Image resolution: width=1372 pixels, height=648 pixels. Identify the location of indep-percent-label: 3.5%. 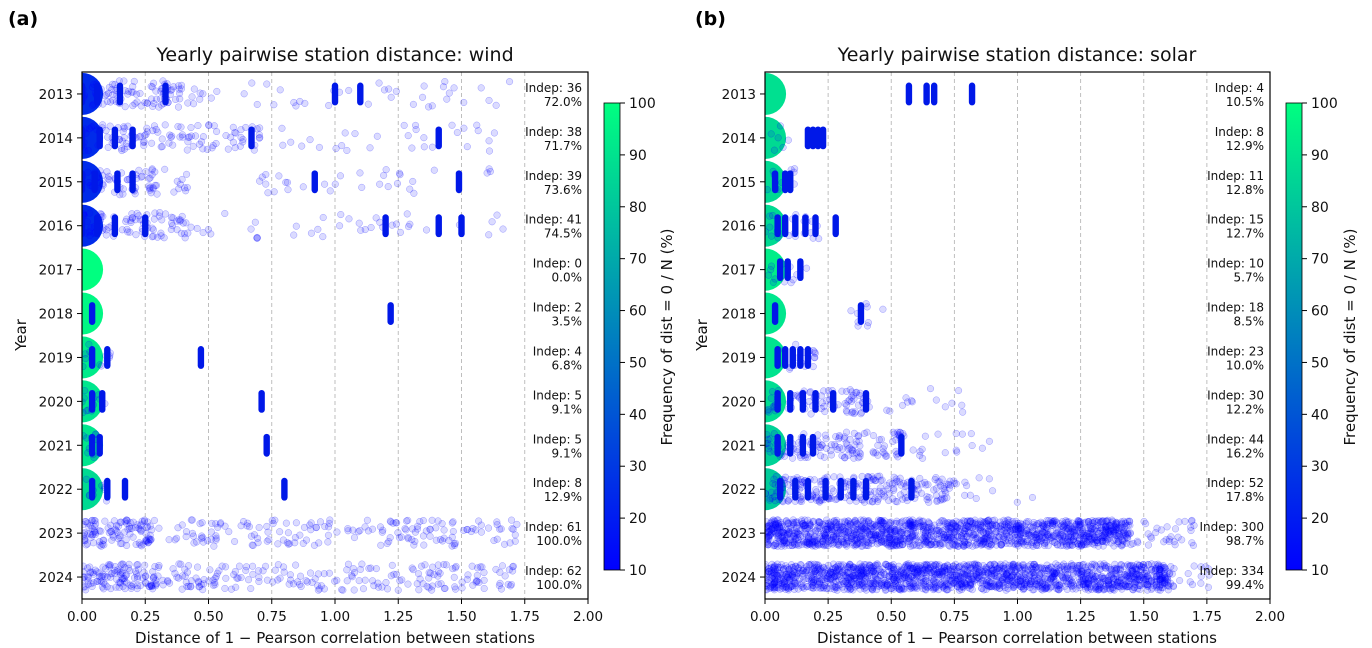
(567, 322).